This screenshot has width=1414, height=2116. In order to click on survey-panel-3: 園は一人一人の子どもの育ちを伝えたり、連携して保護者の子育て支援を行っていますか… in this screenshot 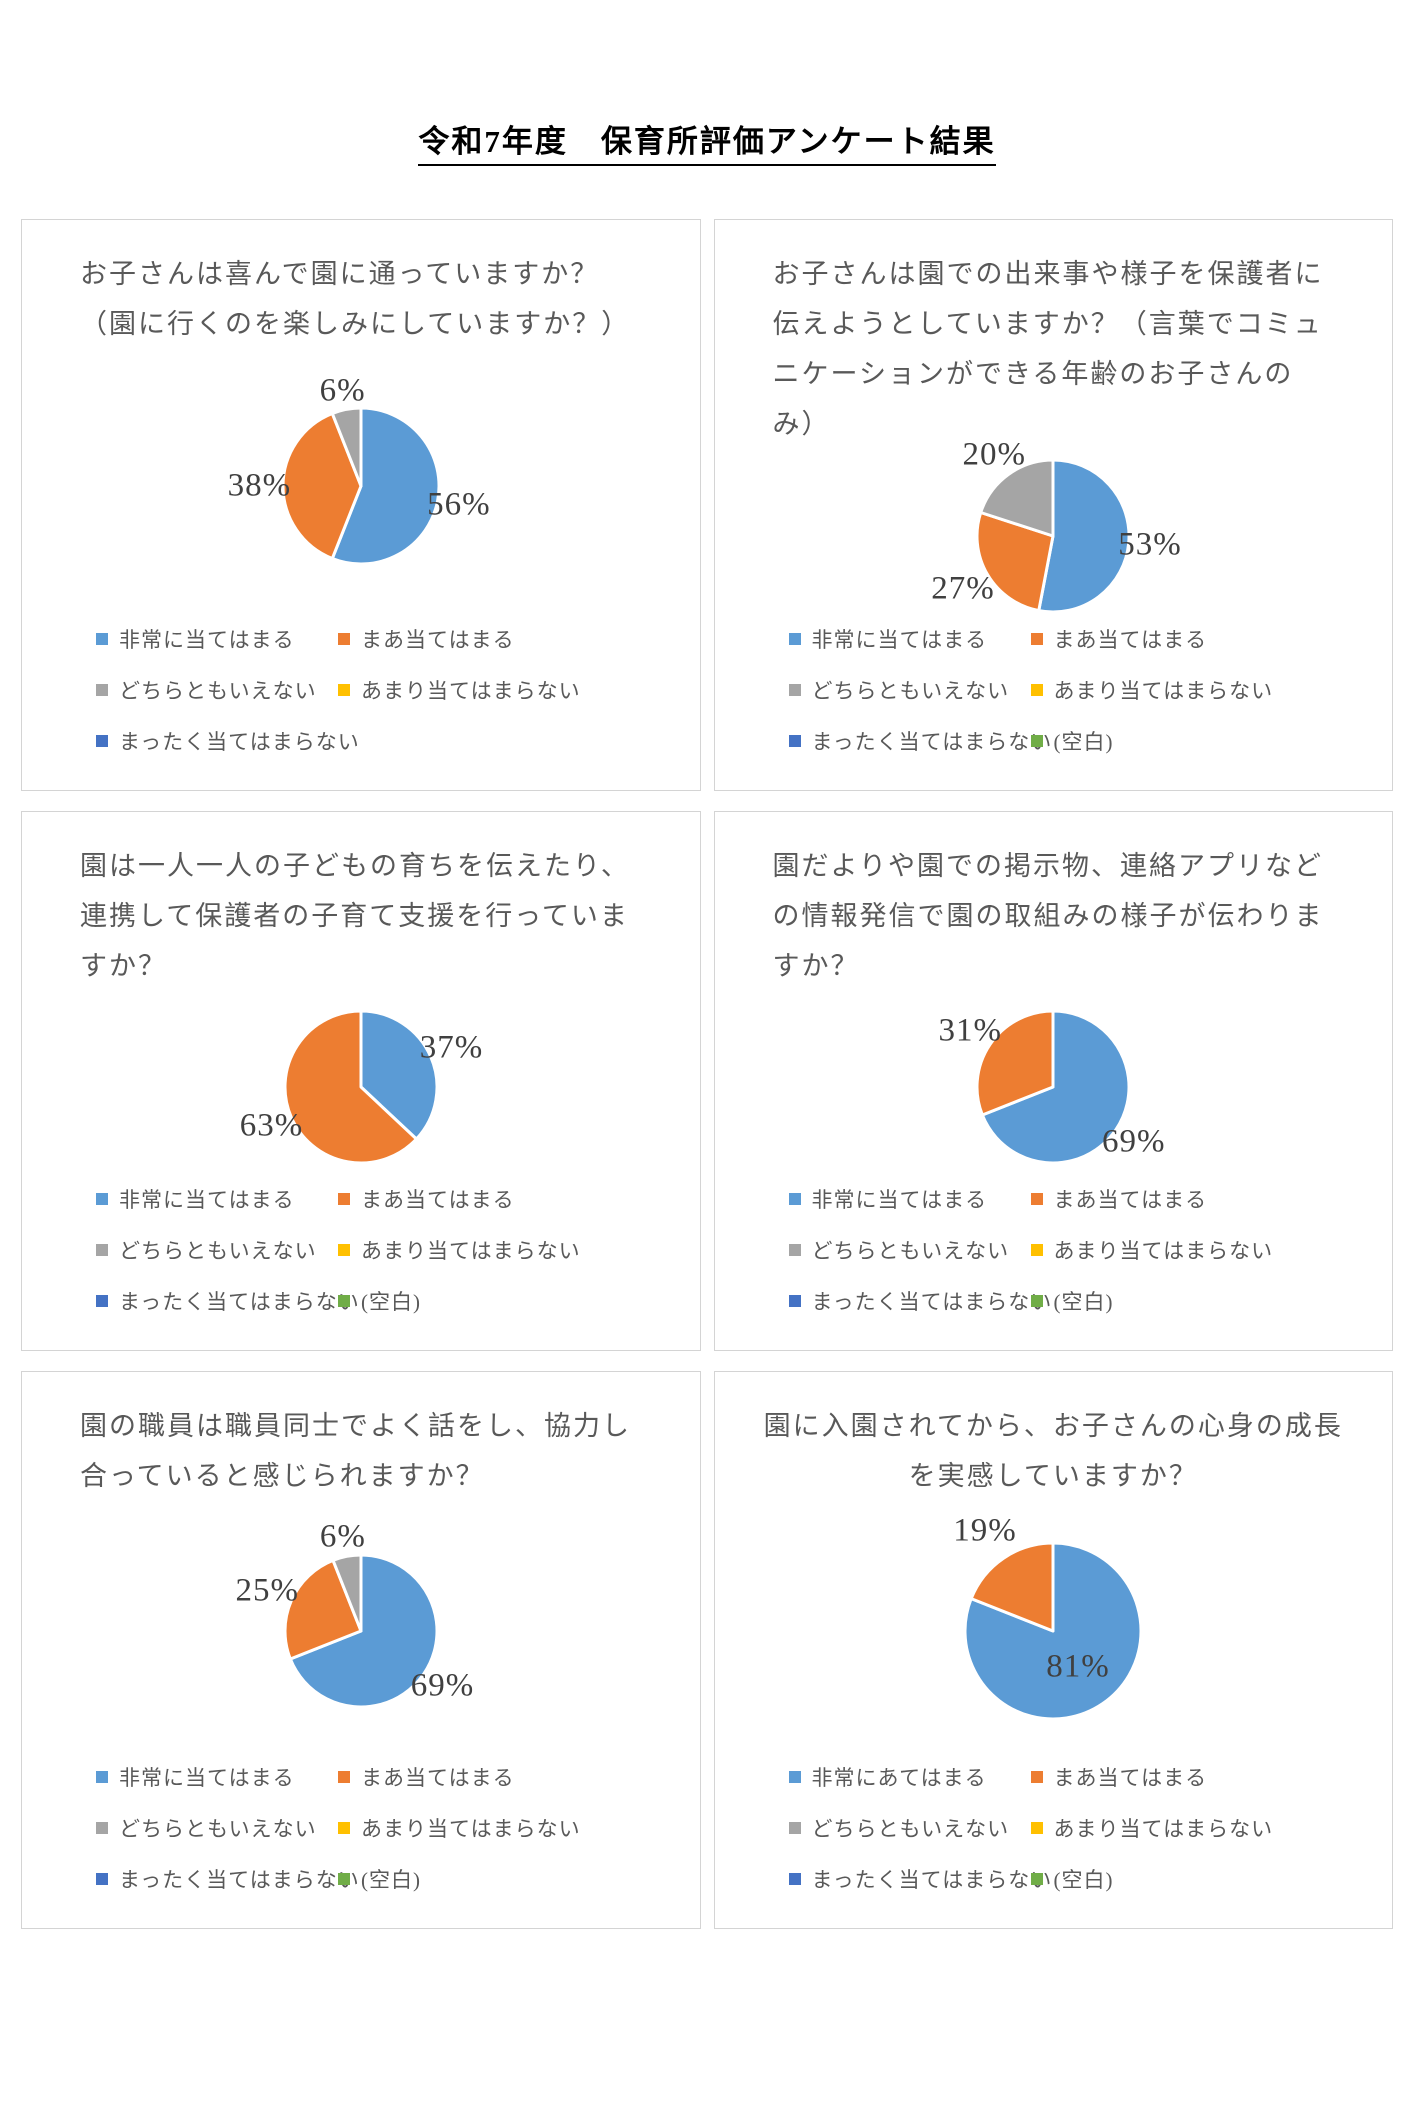, I will do `click(361, 1081)`.